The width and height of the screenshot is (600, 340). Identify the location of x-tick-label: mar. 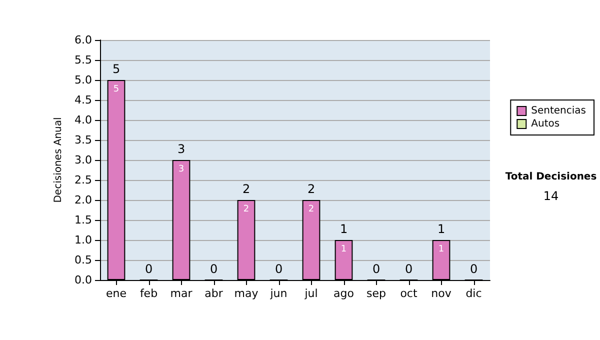
(181, 293).